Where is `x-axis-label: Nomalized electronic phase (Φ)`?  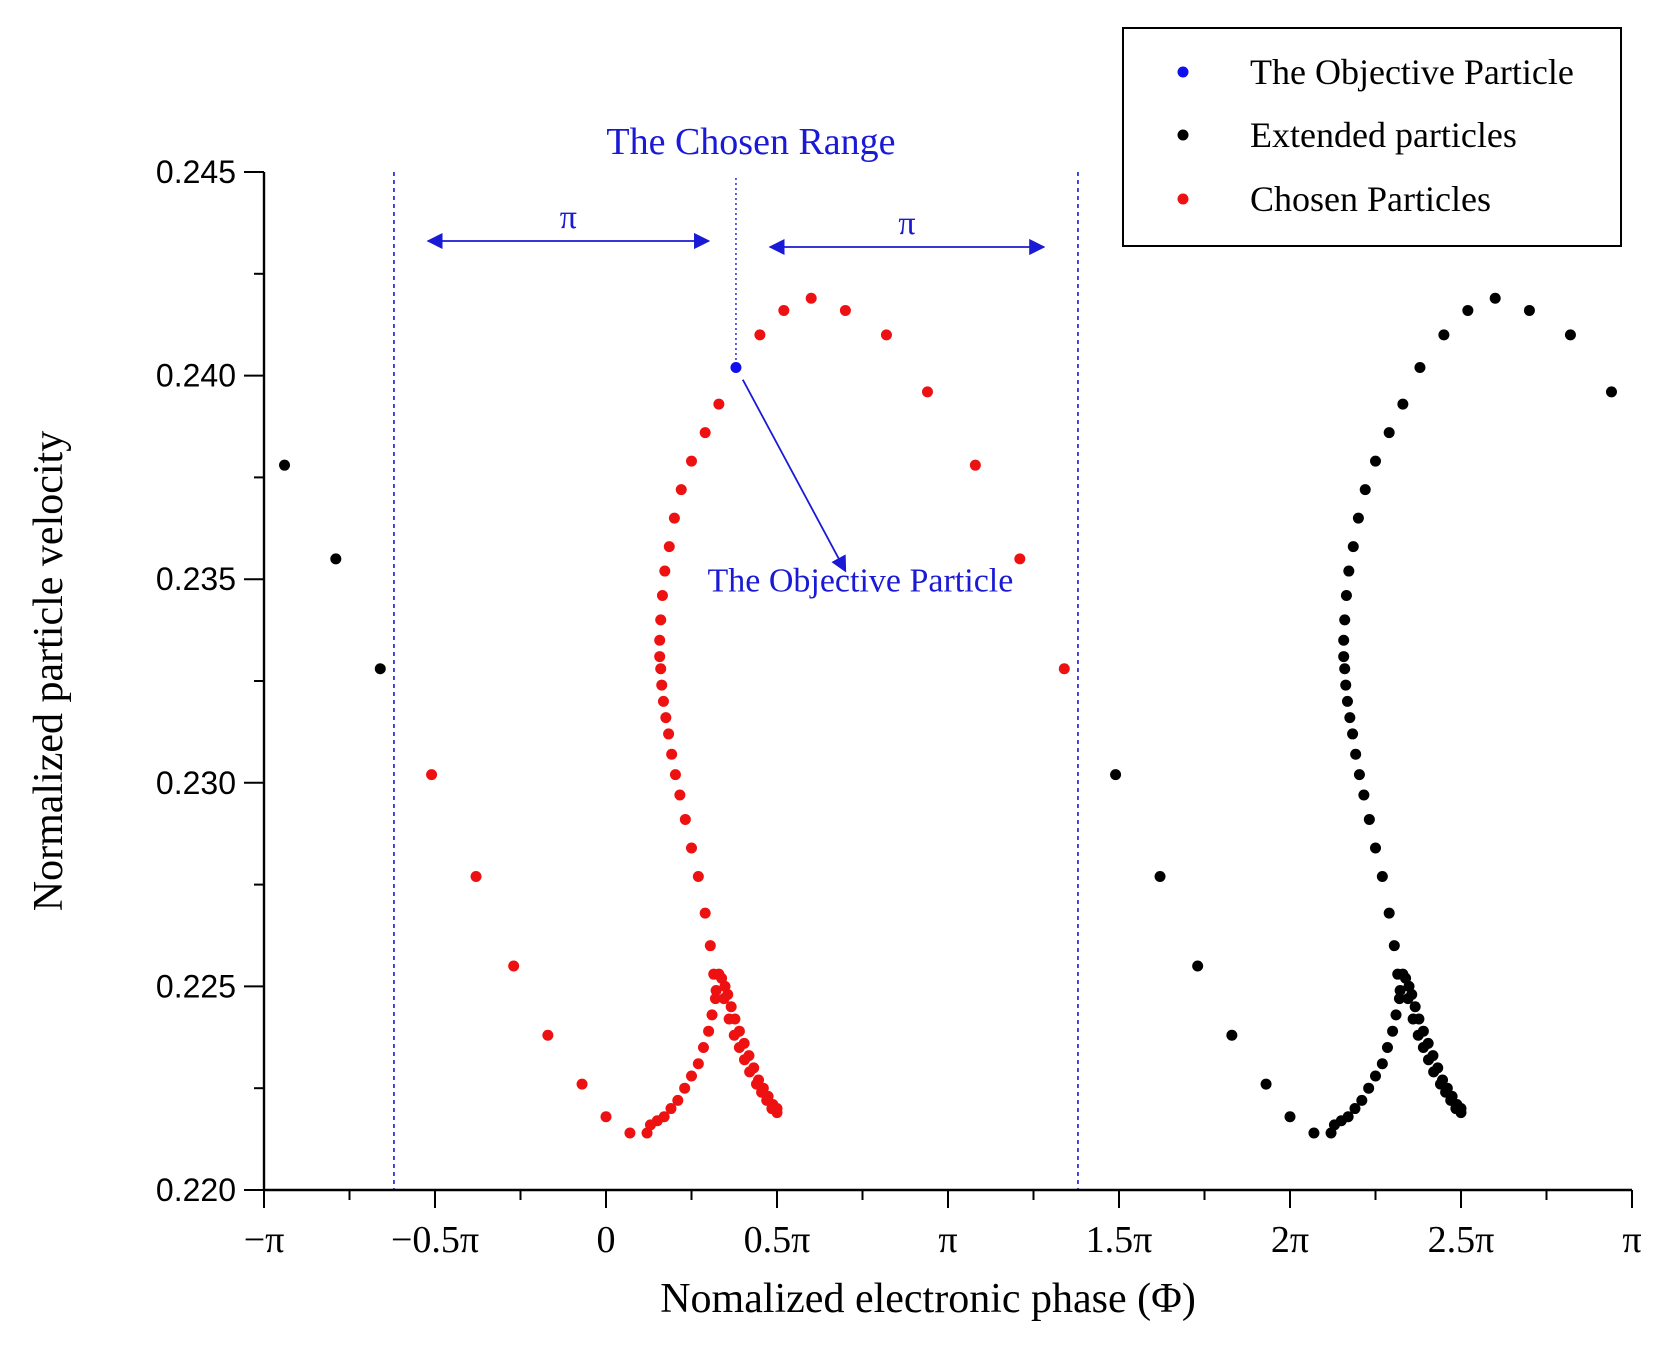
x-axis-label: Nomalized electronic phase (Φ) is located at coordinates (928, 1299).